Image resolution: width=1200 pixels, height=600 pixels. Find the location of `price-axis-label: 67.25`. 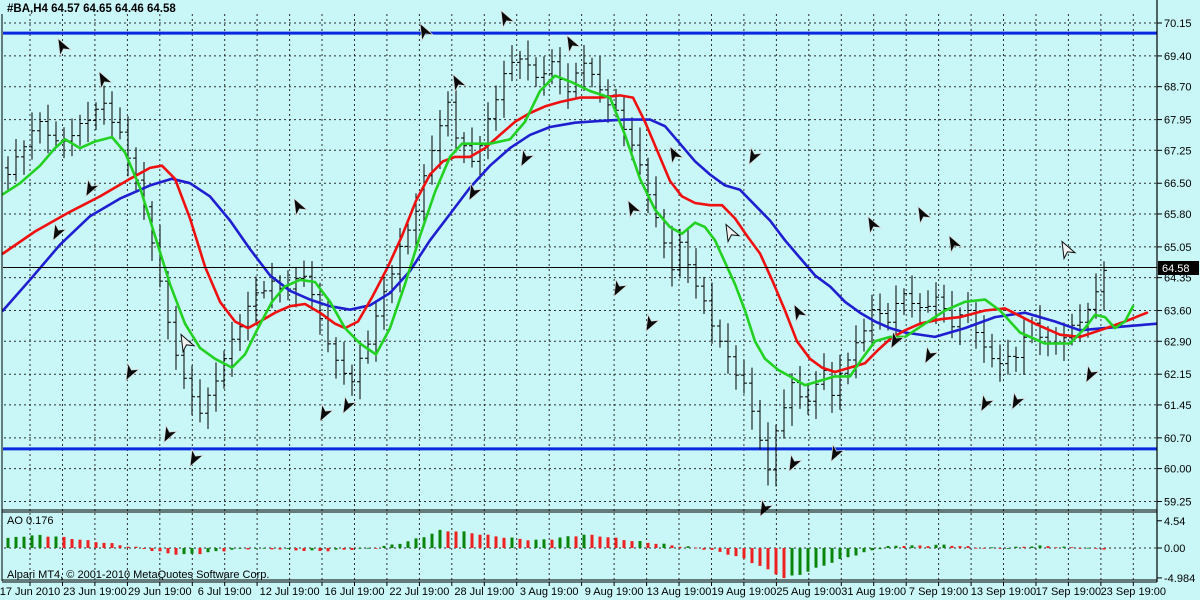

price-axis-label: 67.25 is located at coordinates (1178, 151).